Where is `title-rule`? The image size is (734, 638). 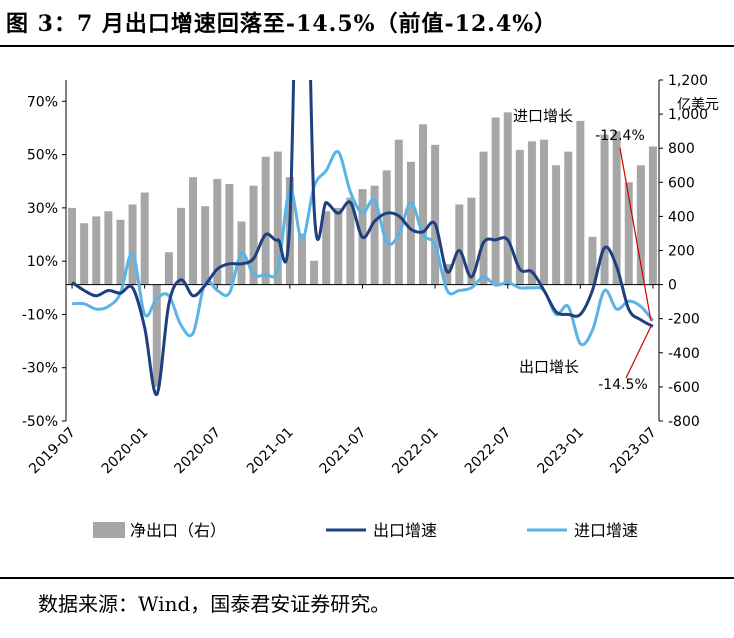
title-rule is located at coordinates (367, 46).